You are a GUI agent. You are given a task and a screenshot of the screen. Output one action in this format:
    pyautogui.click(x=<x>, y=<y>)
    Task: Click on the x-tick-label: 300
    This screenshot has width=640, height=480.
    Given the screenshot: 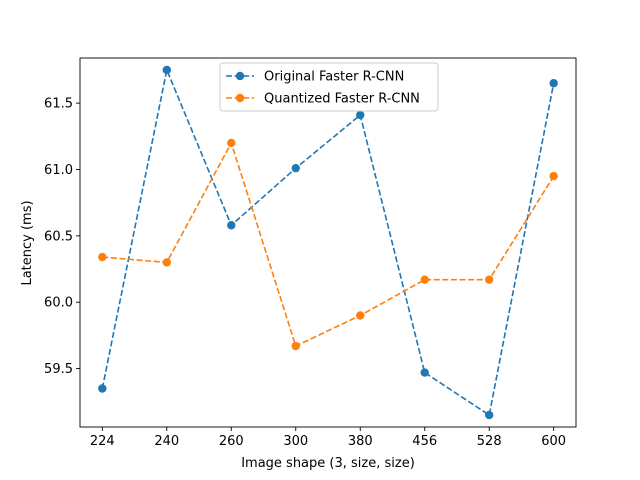 What is the action you would take?
    pyautogui.click(x=295, y=441)
    